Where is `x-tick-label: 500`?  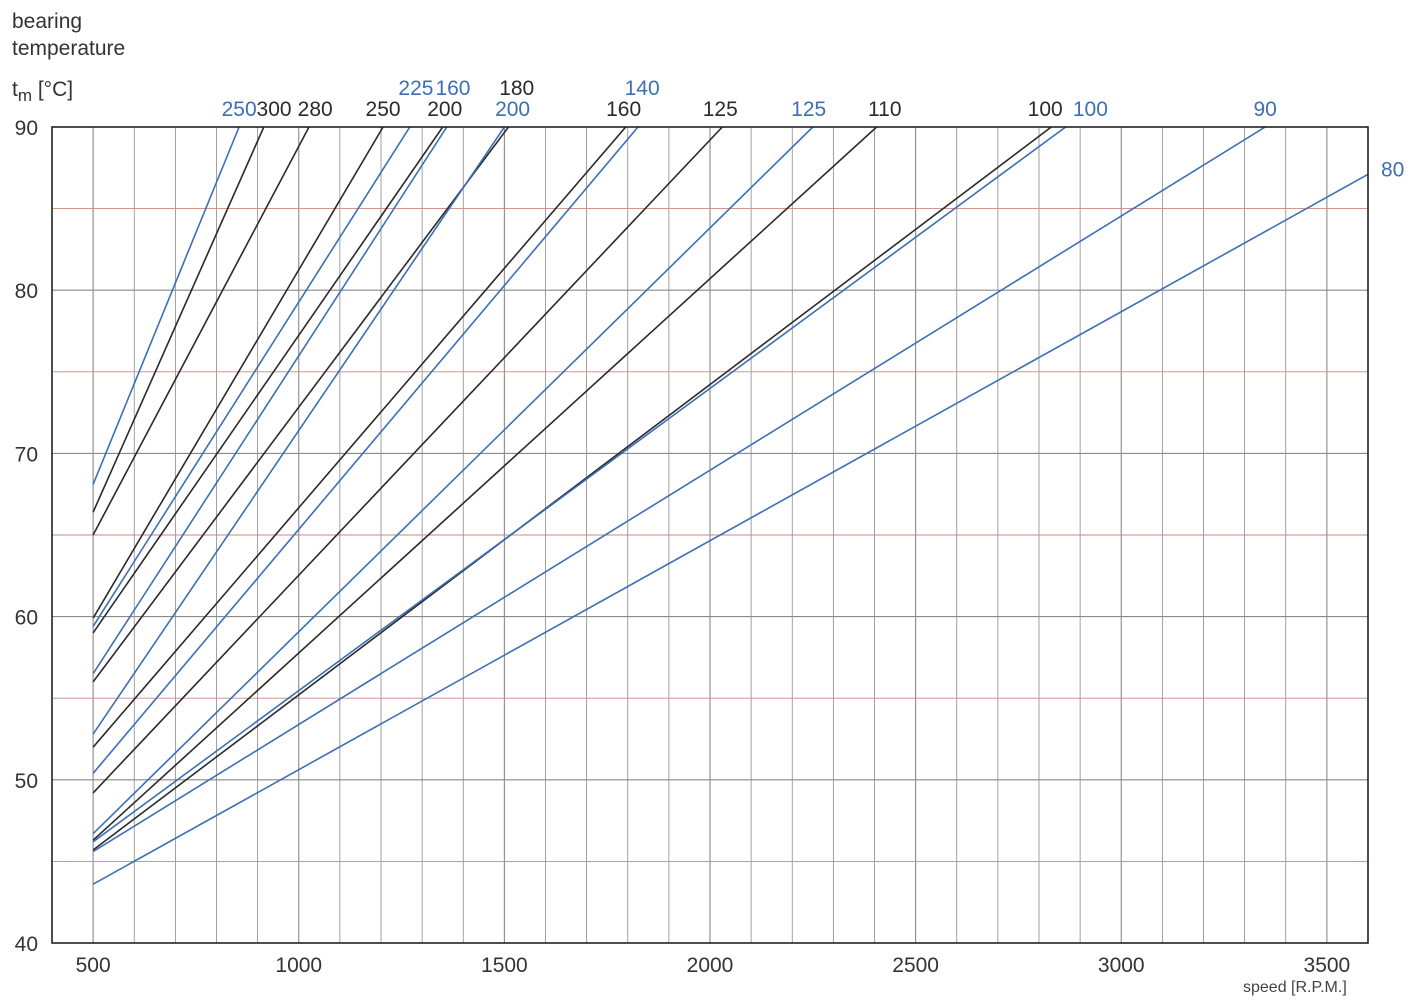 x-tick-label: 500 is located at coordinates (93, 965).